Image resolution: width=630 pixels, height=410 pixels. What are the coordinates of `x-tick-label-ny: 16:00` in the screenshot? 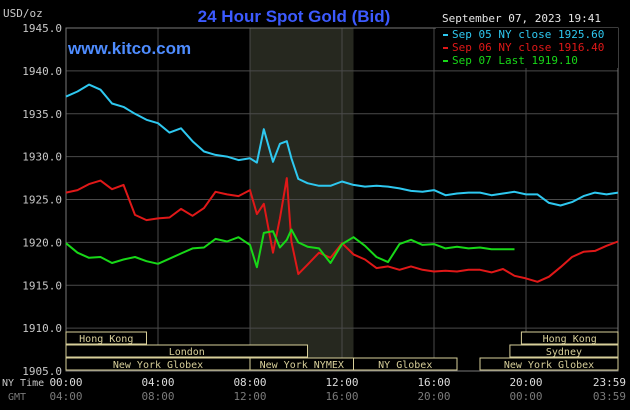 It's located at (433, 382).